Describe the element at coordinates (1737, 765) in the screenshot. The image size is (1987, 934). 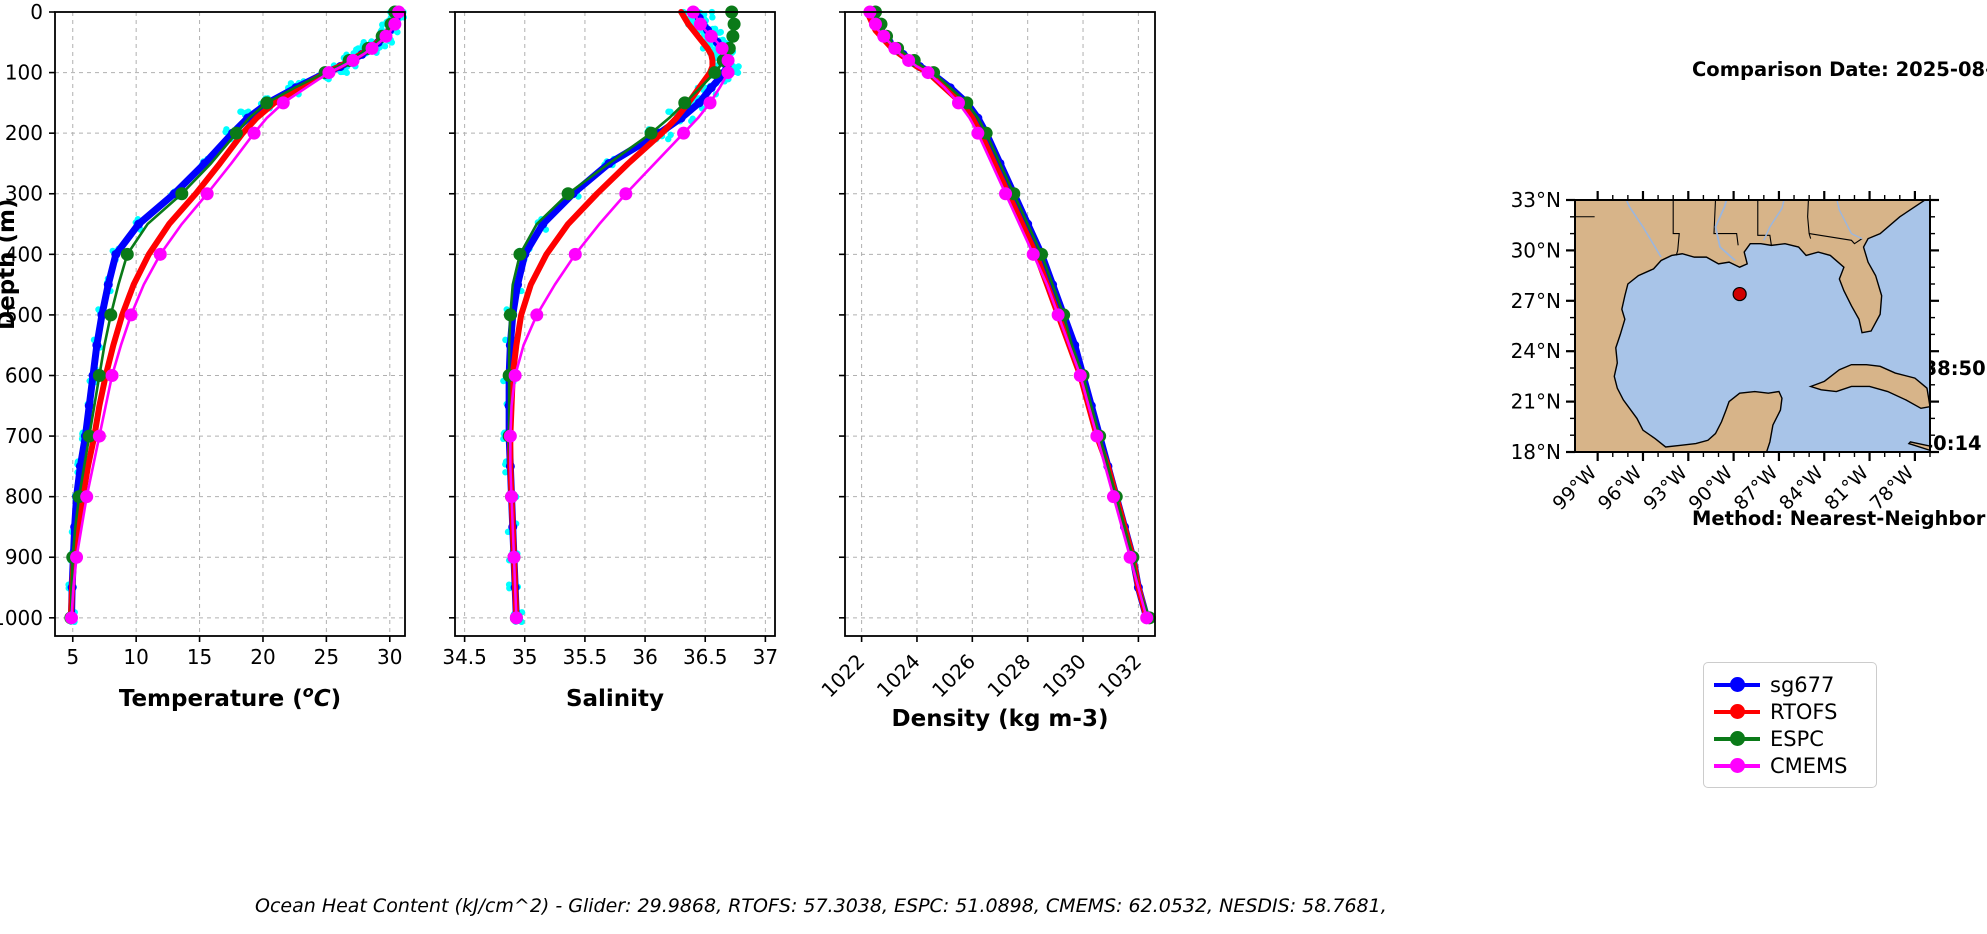
I see `legend-swatch-cmems` at that location.